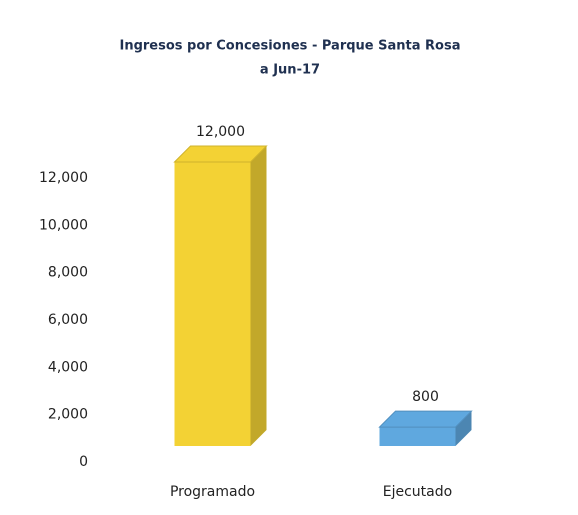 The image size is (578, 515). Describe the element at coordinates (417, 492) in the screenshot. I see `x-tick-label: Ejecutado` at that location.